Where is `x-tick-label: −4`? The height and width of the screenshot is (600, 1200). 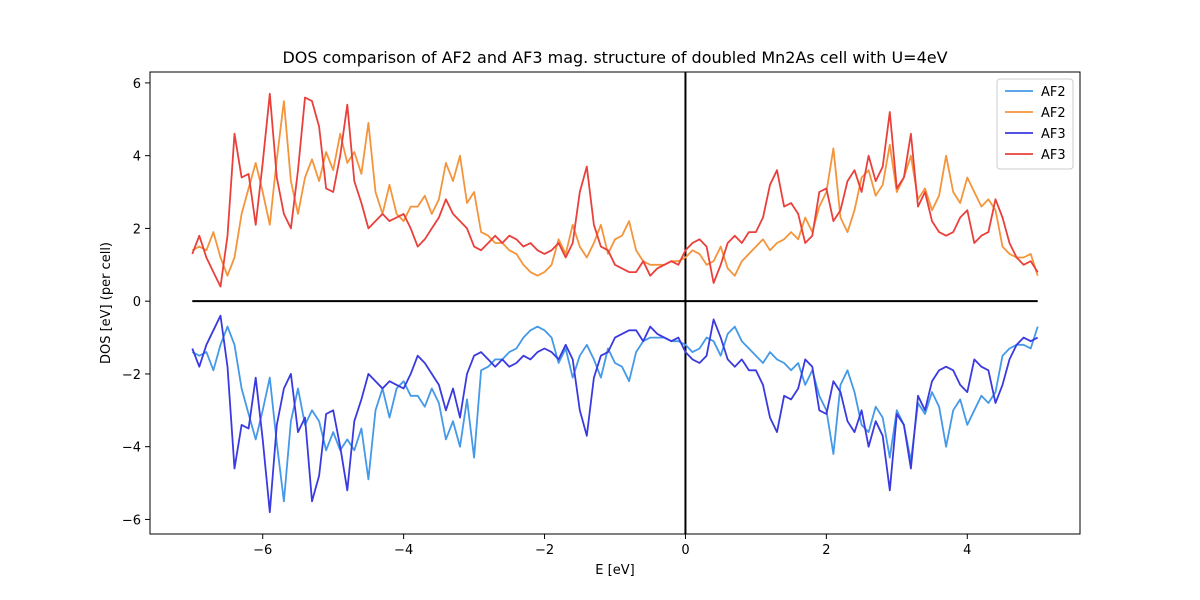
x-tick-label: −4 is located at coordinates (403, 550).